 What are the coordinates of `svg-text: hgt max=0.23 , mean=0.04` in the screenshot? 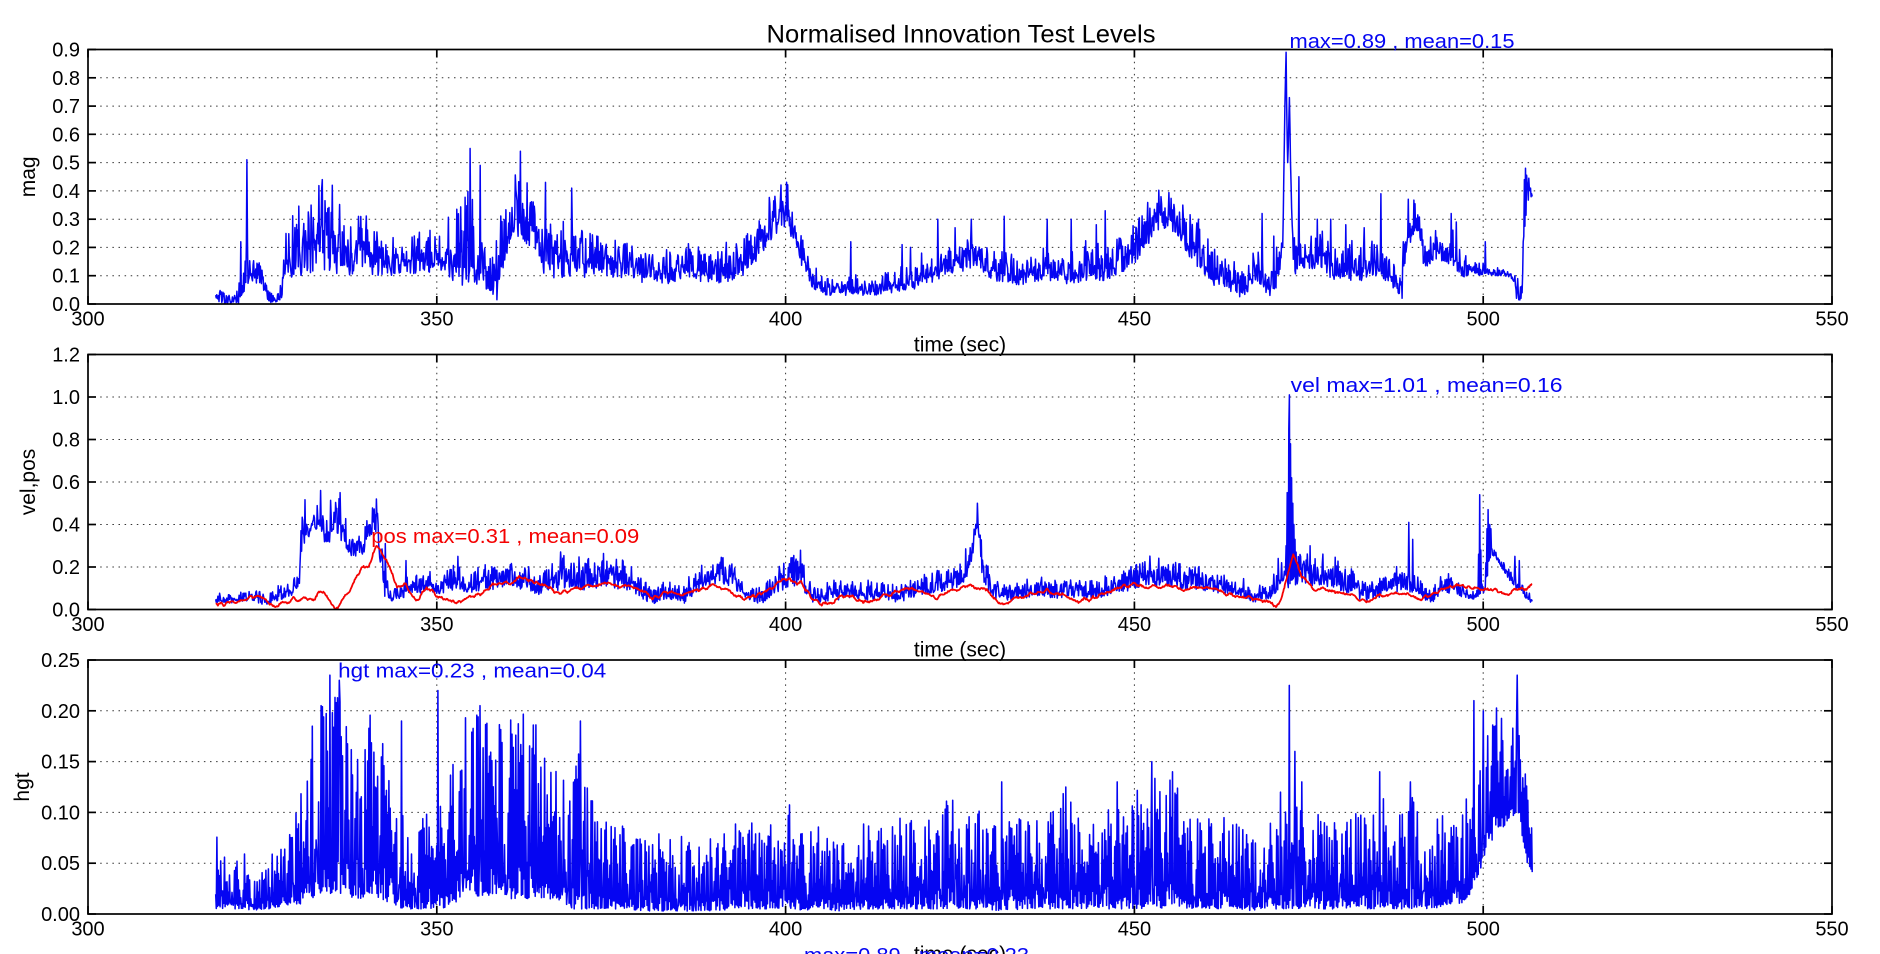 It's located at (472, 672).